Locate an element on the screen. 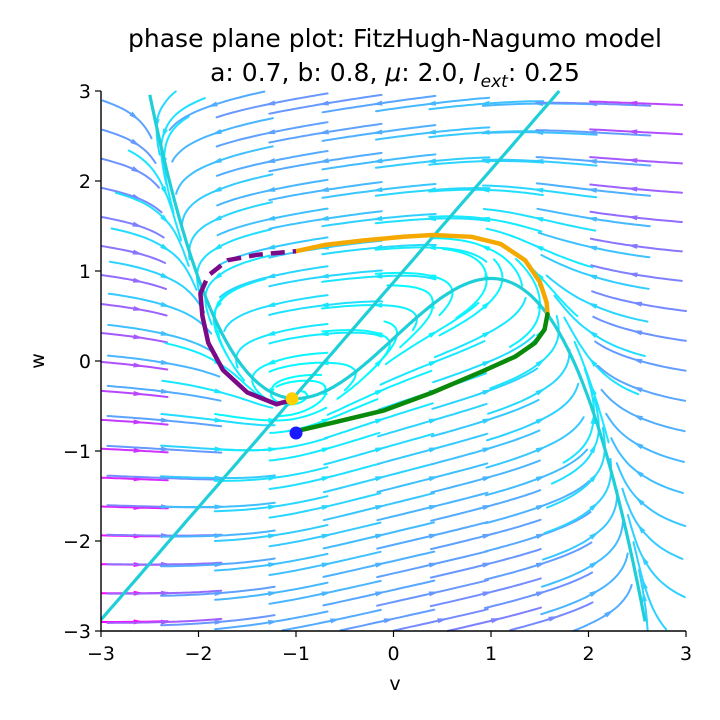 Image resolution: width=720 pixels, height=720 pixels. subtitle-prefix: a: 0.7, b: 0.8, is located at coordinates (297, 72).